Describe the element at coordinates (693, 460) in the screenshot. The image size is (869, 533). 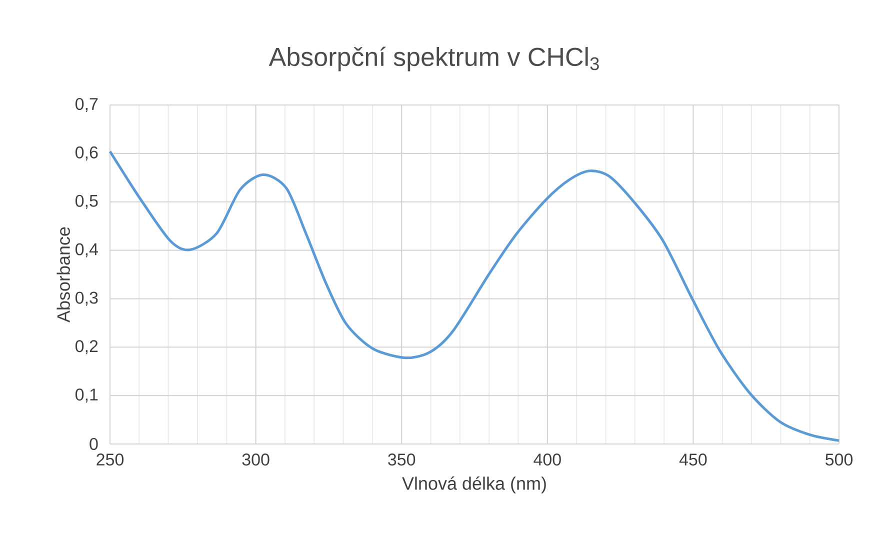
I see `x-tick-label: 450` at that location.